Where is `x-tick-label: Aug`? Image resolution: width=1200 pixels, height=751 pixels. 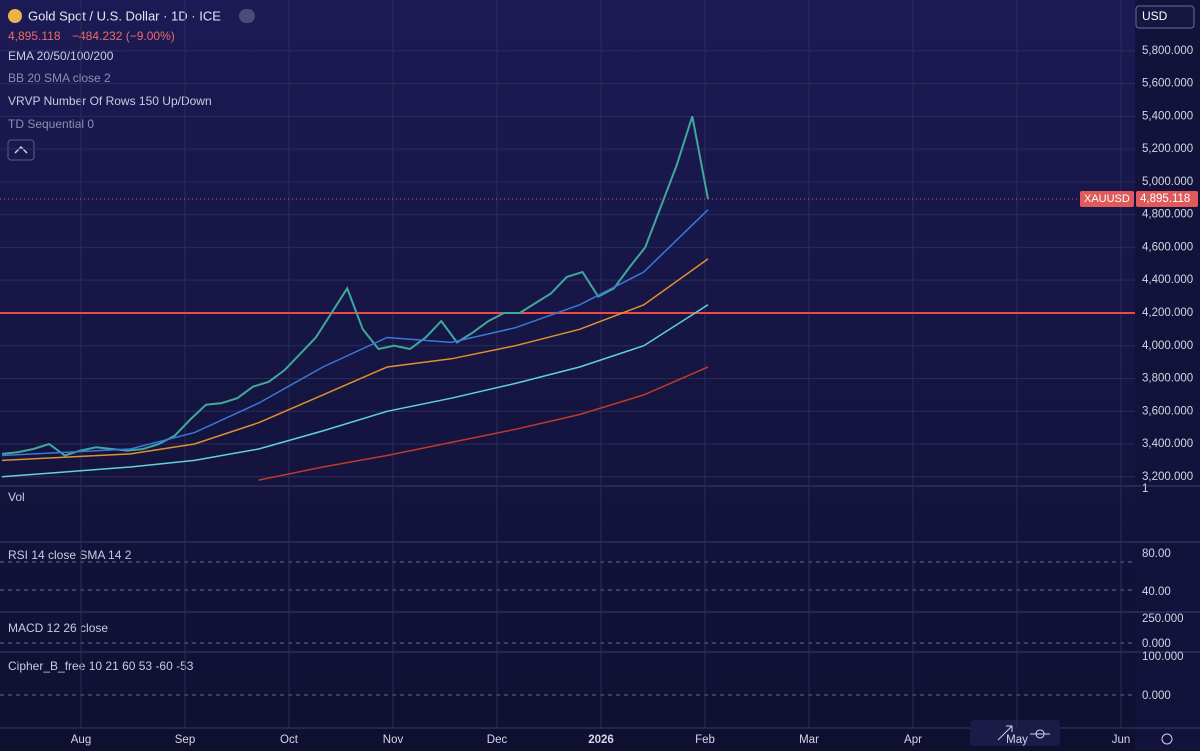 x-tick-label: Aug is located at coordinates (81, 740).